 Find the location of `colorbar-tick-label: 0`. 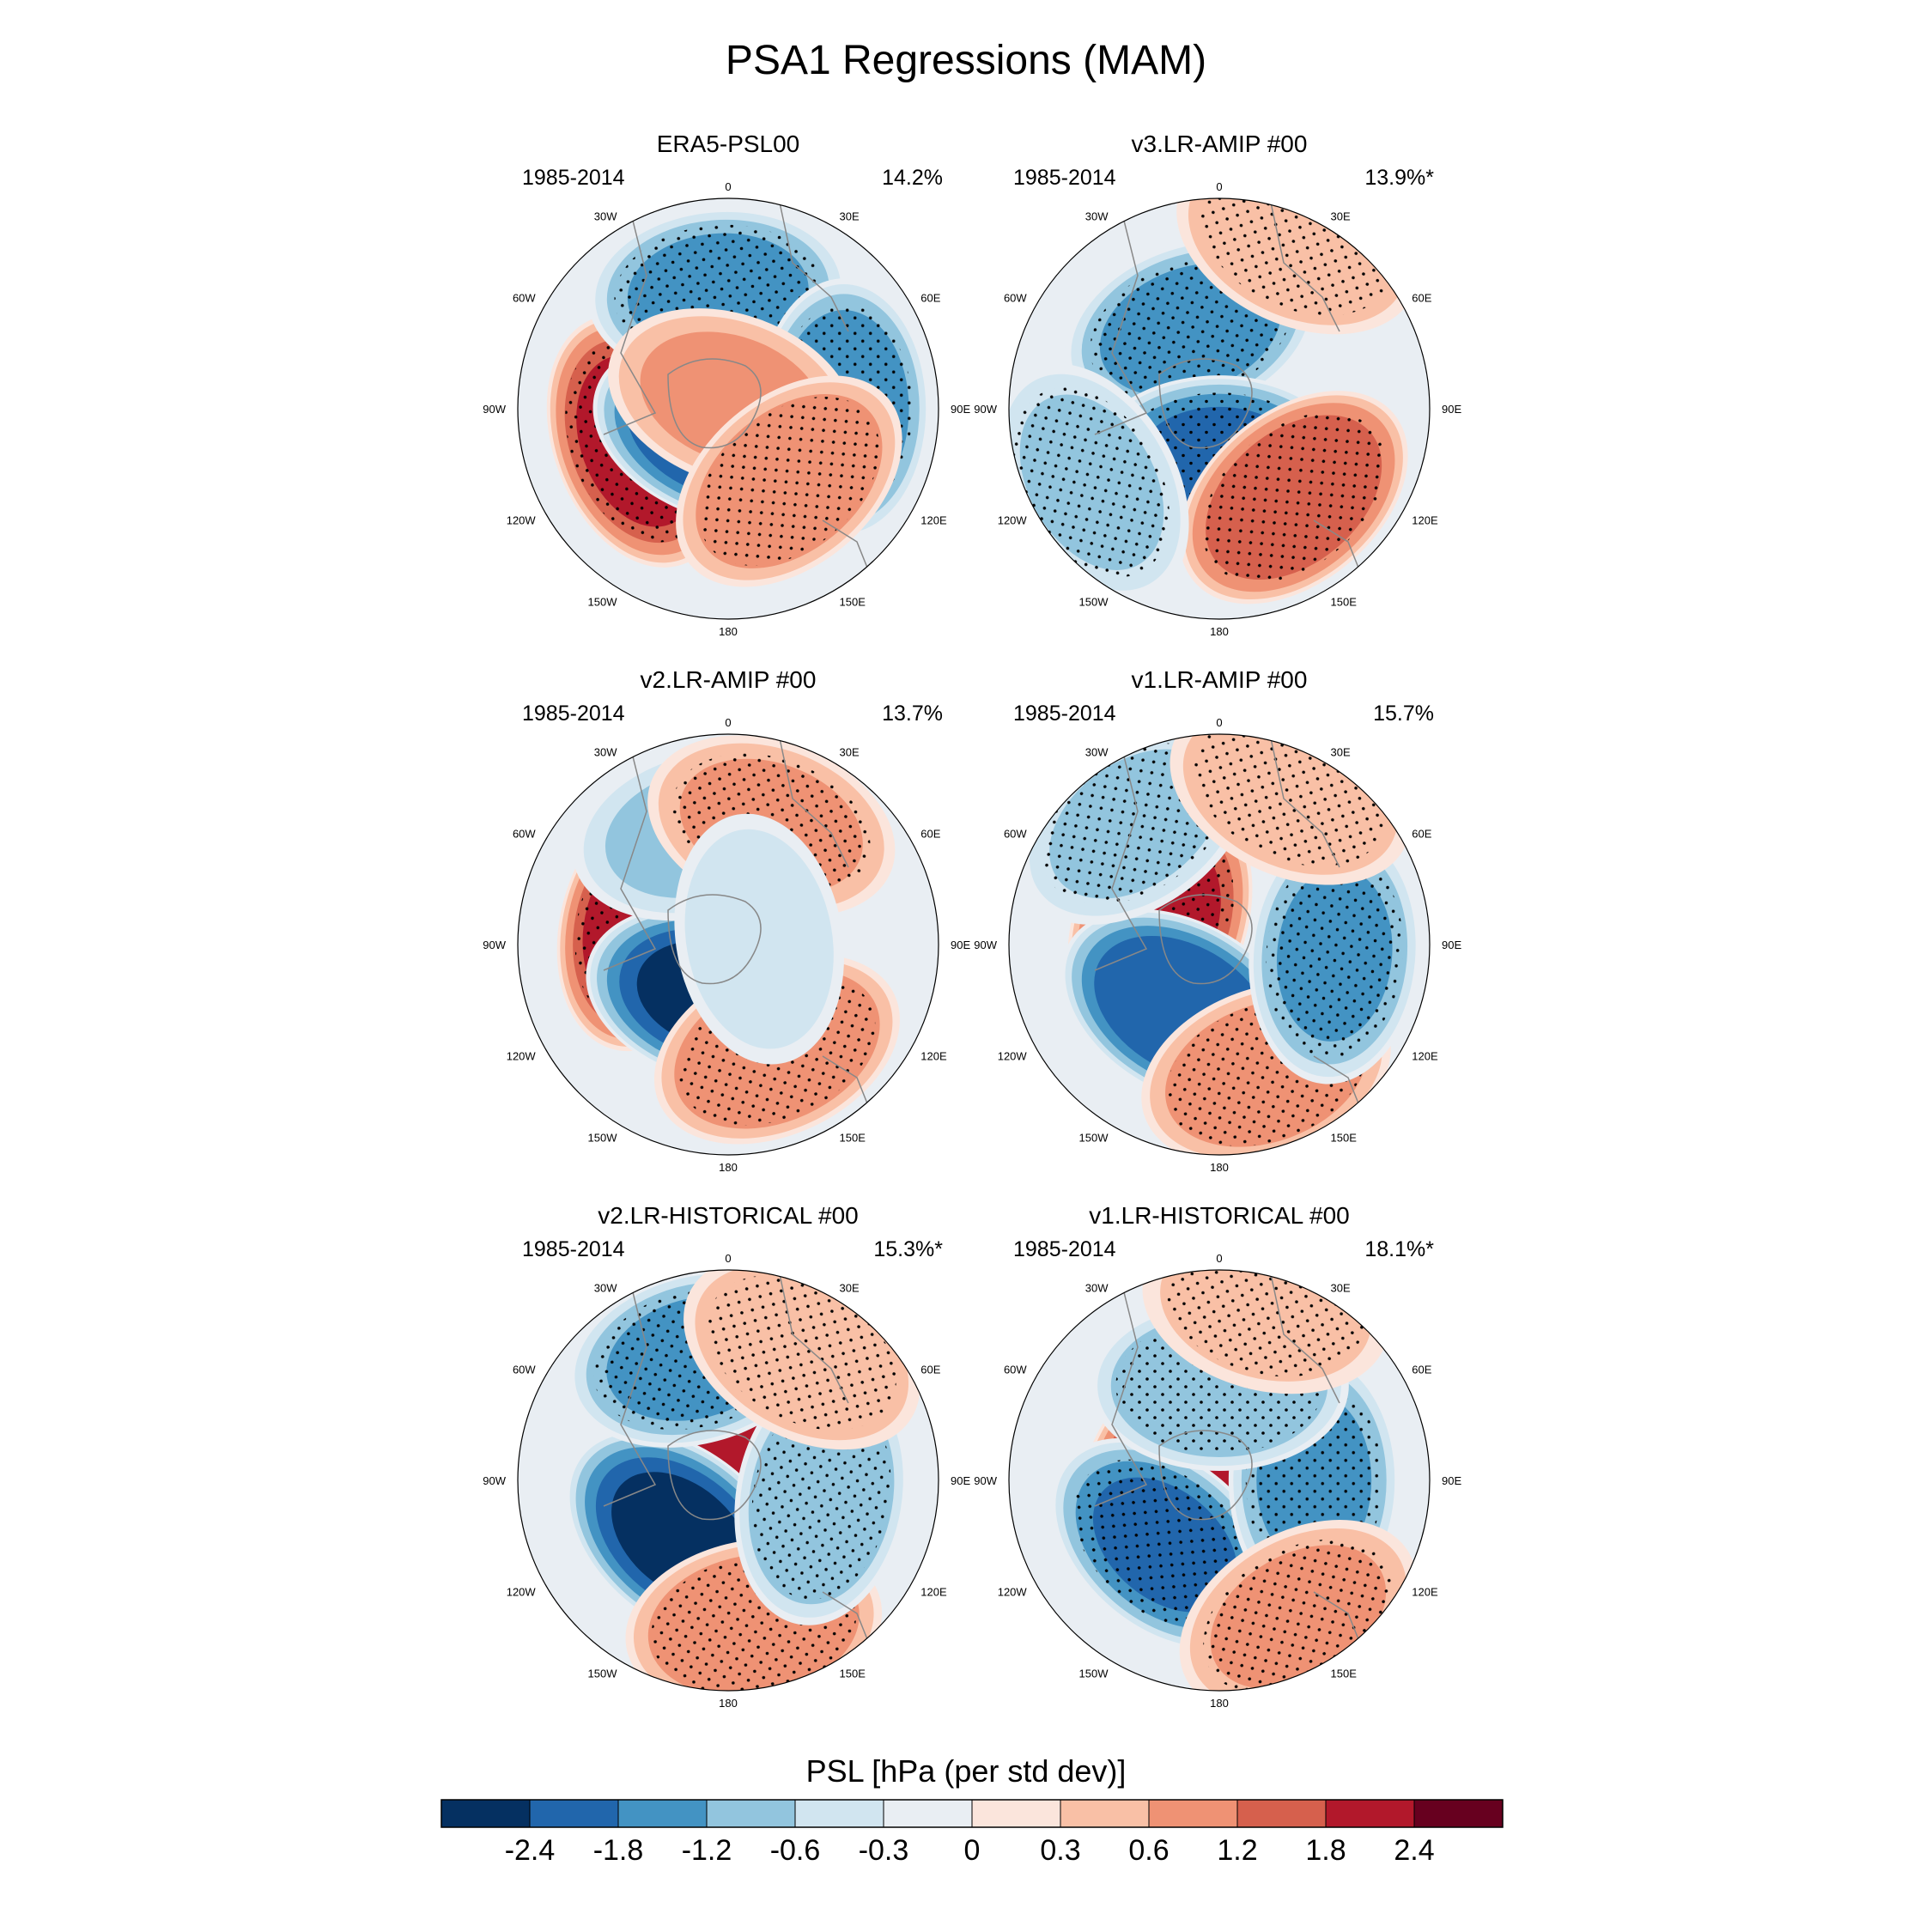

colorbar-tick-label: 0 is located at coordinates (973, 1850).